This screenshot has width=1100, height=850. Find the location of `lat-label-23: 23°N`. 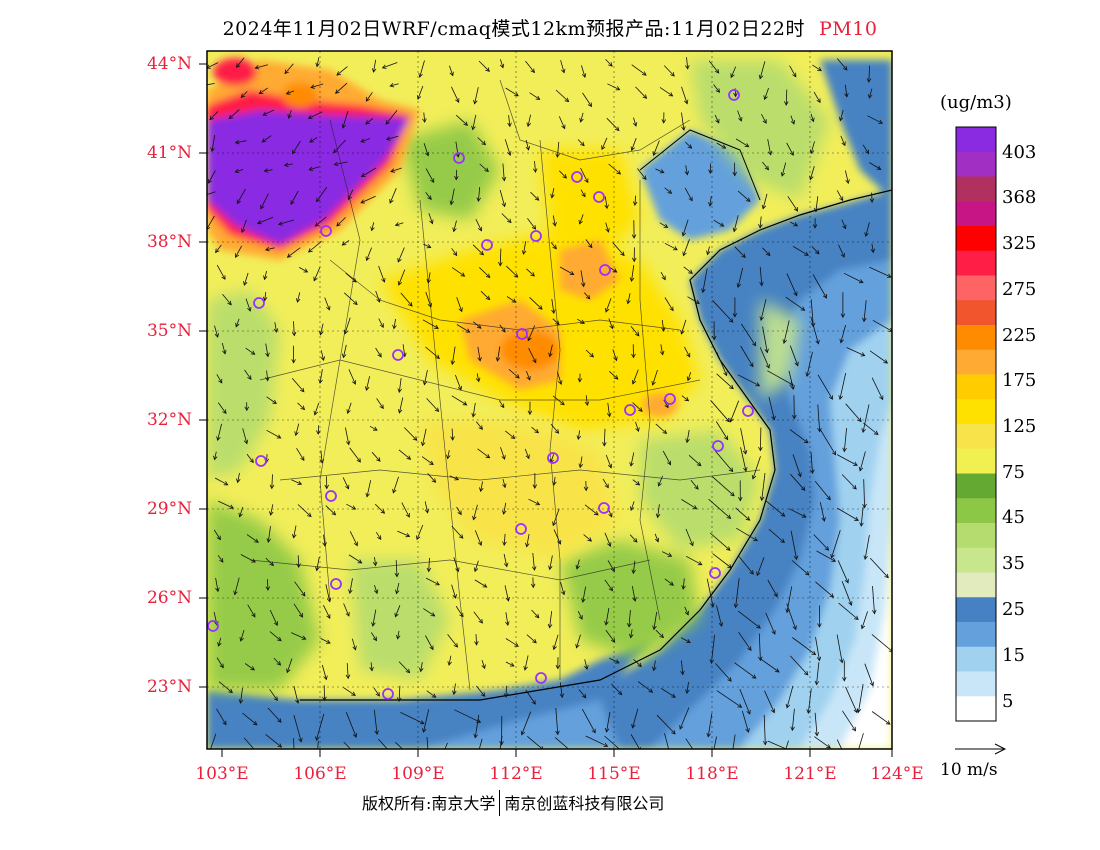

lat-label-23: 23°N is located at coordinates (169, 687).